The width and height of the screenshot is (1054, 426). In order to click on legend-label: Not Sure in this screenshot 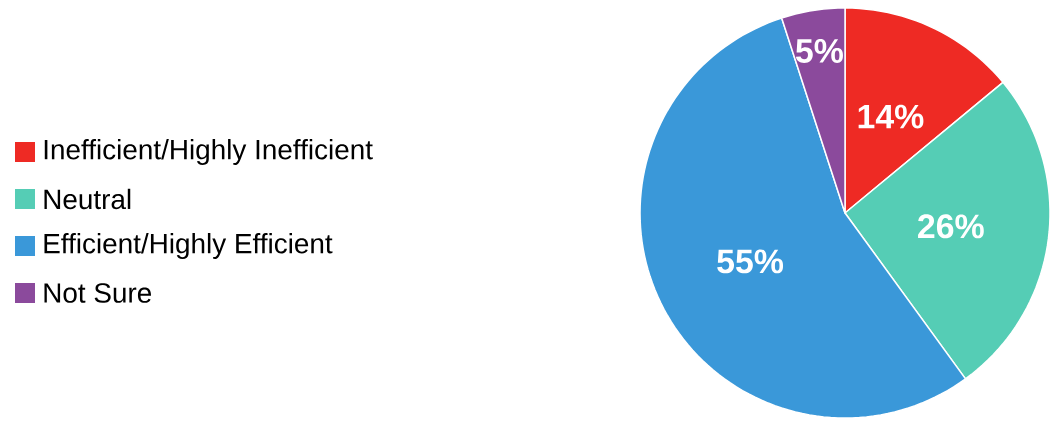, I will do `click(98, 293)`.